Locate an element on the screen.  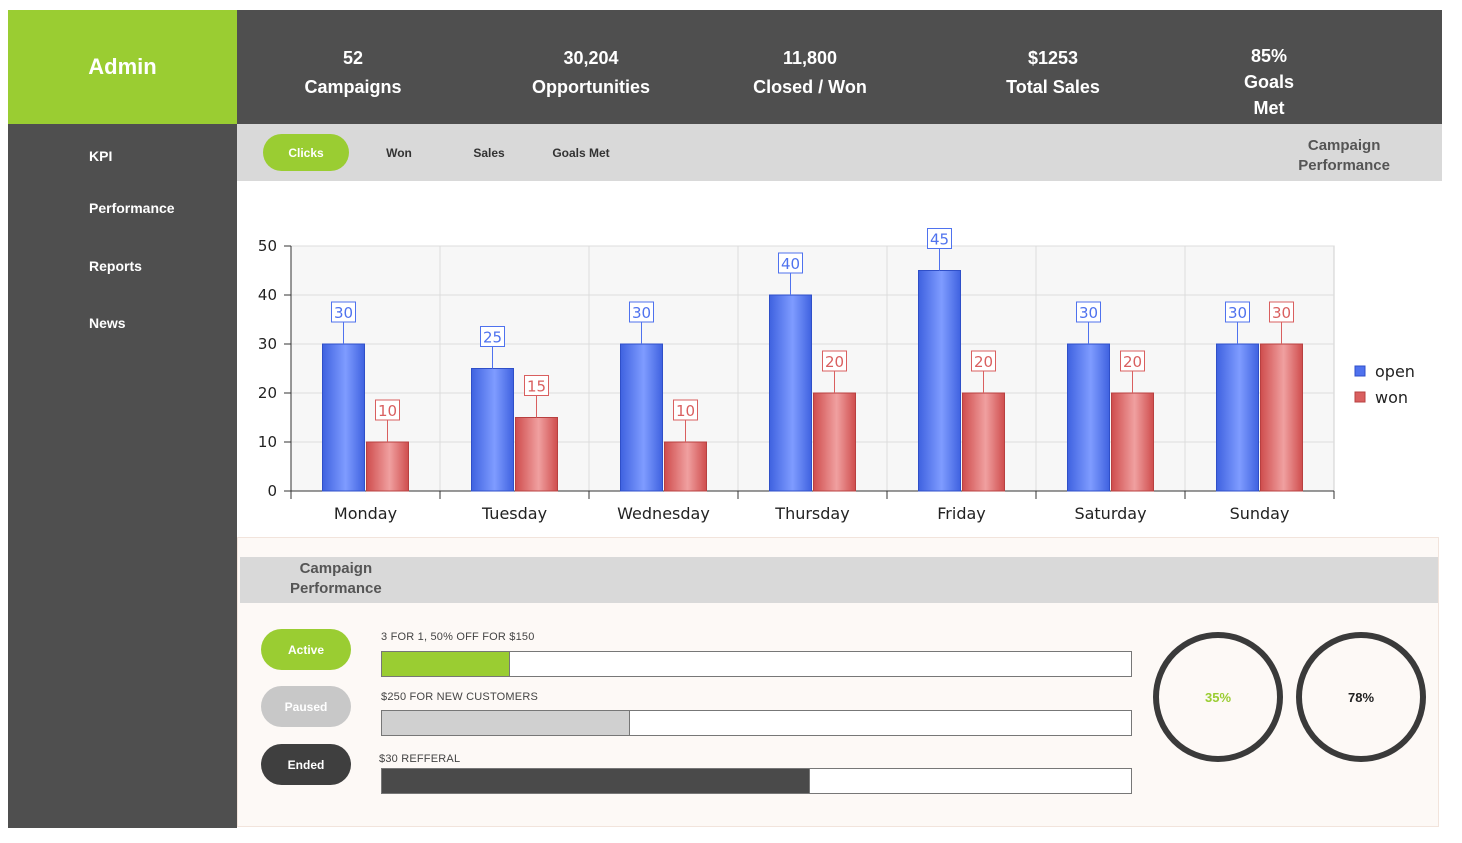
stat-label: Goals is located at coordinates (1269, 82).